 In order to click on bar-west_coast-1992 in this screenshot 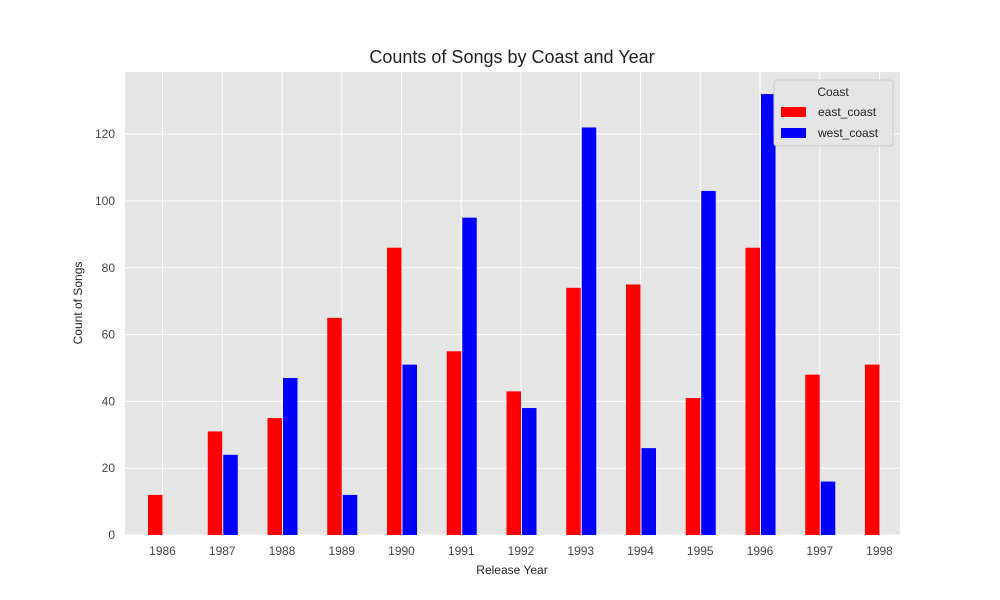, I will do `click(529, 471)`.